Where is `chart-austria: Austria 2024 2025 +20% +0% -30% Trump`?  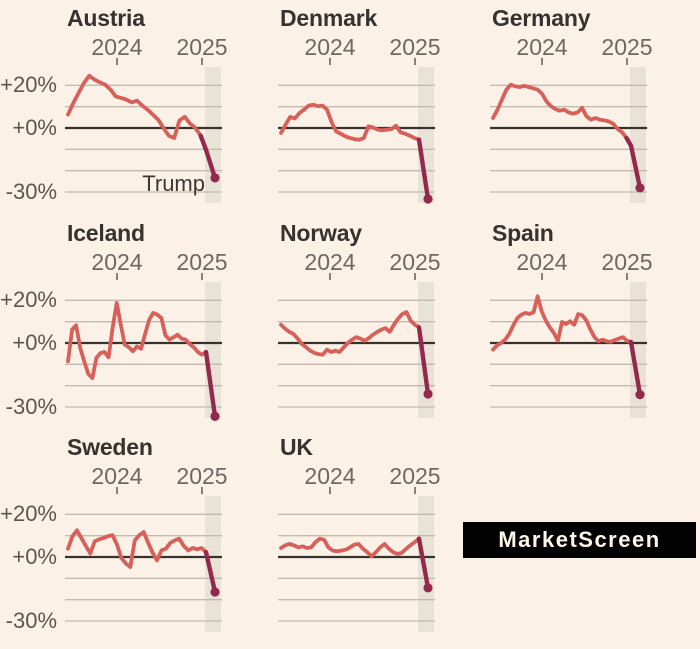
chart-austria: Austria 2024 2025 +20% +0% -30% Trump is located at coordinates (124, 112).